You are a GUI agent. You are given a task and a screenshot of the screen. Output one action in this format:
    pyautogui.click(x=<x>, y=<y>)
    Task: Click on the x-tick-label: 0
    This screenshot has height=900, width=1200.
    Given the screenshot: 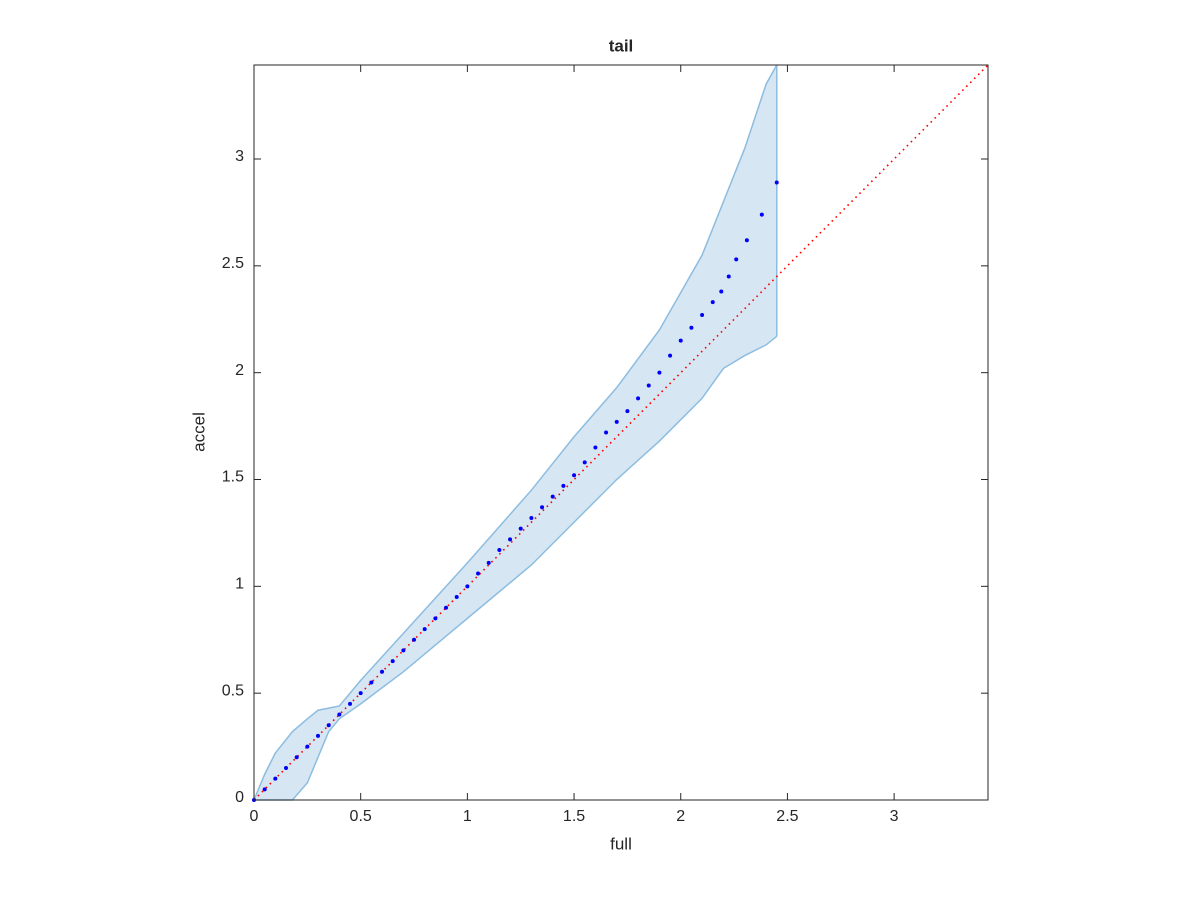 What is the action you would take?
    pyautogui.click(x=254, y=816)
    